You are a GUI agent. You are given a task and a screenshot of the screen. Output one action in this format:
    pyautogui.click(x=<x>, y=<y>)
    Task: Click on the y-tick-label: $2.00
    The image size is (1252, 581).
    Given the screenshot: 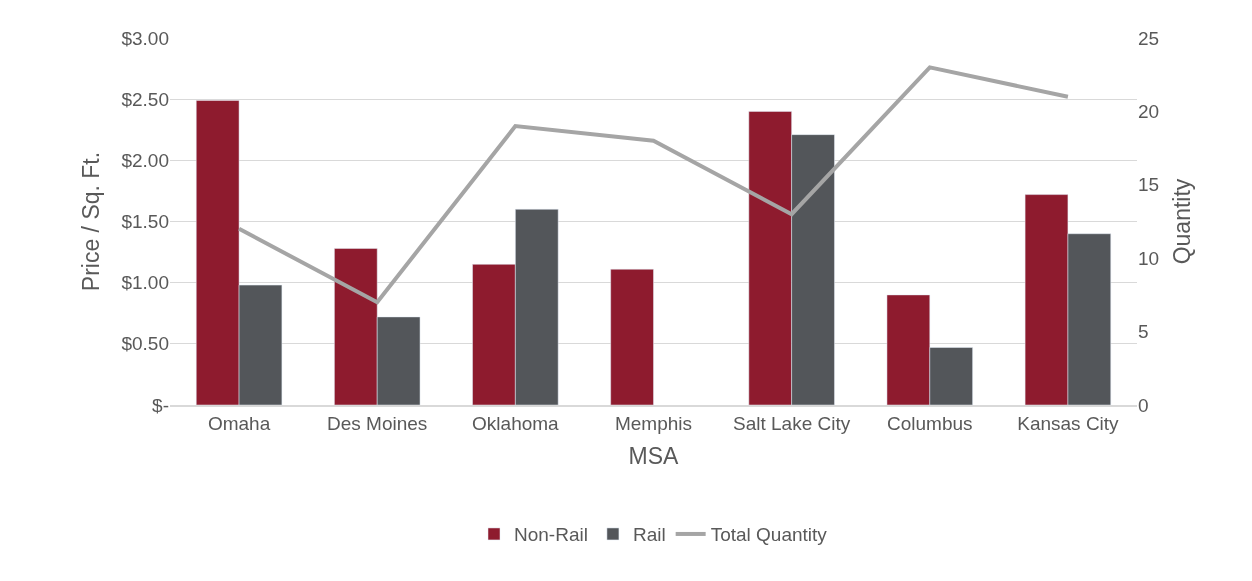 What is the action you would take?
    pyautogui.click(x=145, y=160)
    